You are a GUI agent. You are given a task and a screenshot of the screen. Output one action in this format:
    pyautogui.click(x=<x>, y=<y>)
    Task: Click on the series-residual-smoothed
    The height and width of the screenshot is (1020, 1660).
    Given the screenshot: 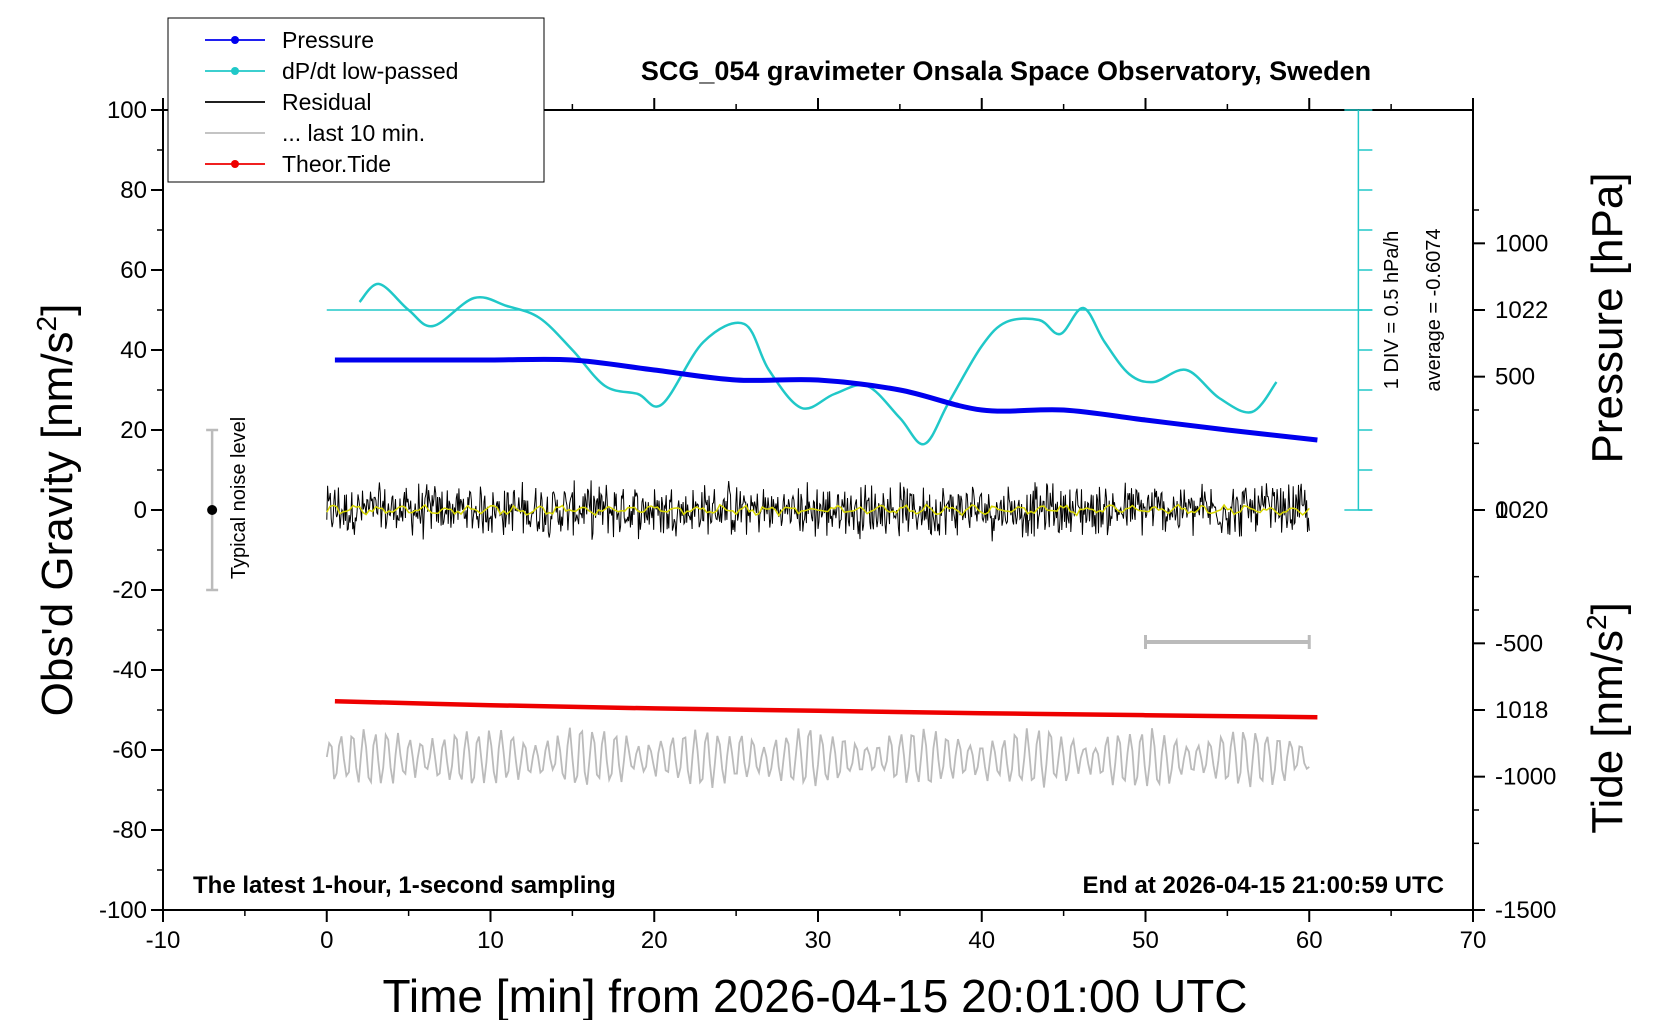 What is the action you would take?
    pyautogui.click(x=818, y=510)
    